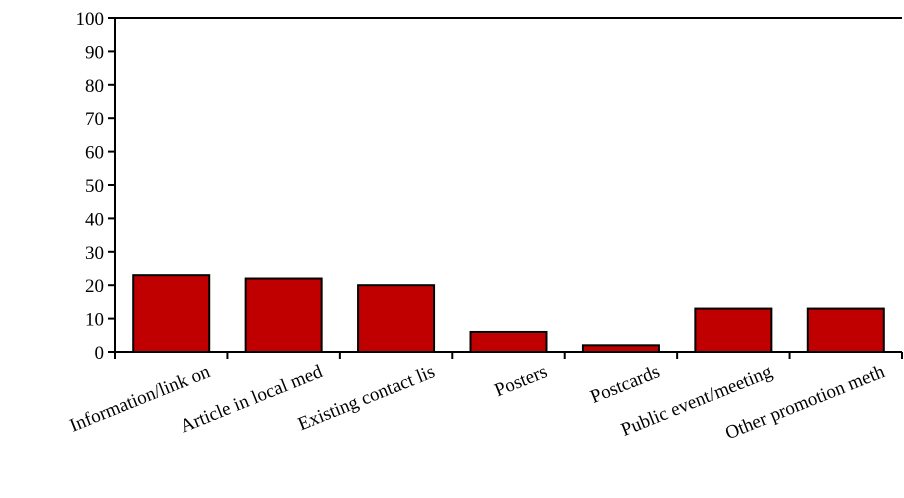 This screenshot has height=498, width=904. I want to click on y-tick-label: 90, so click(94, 52).